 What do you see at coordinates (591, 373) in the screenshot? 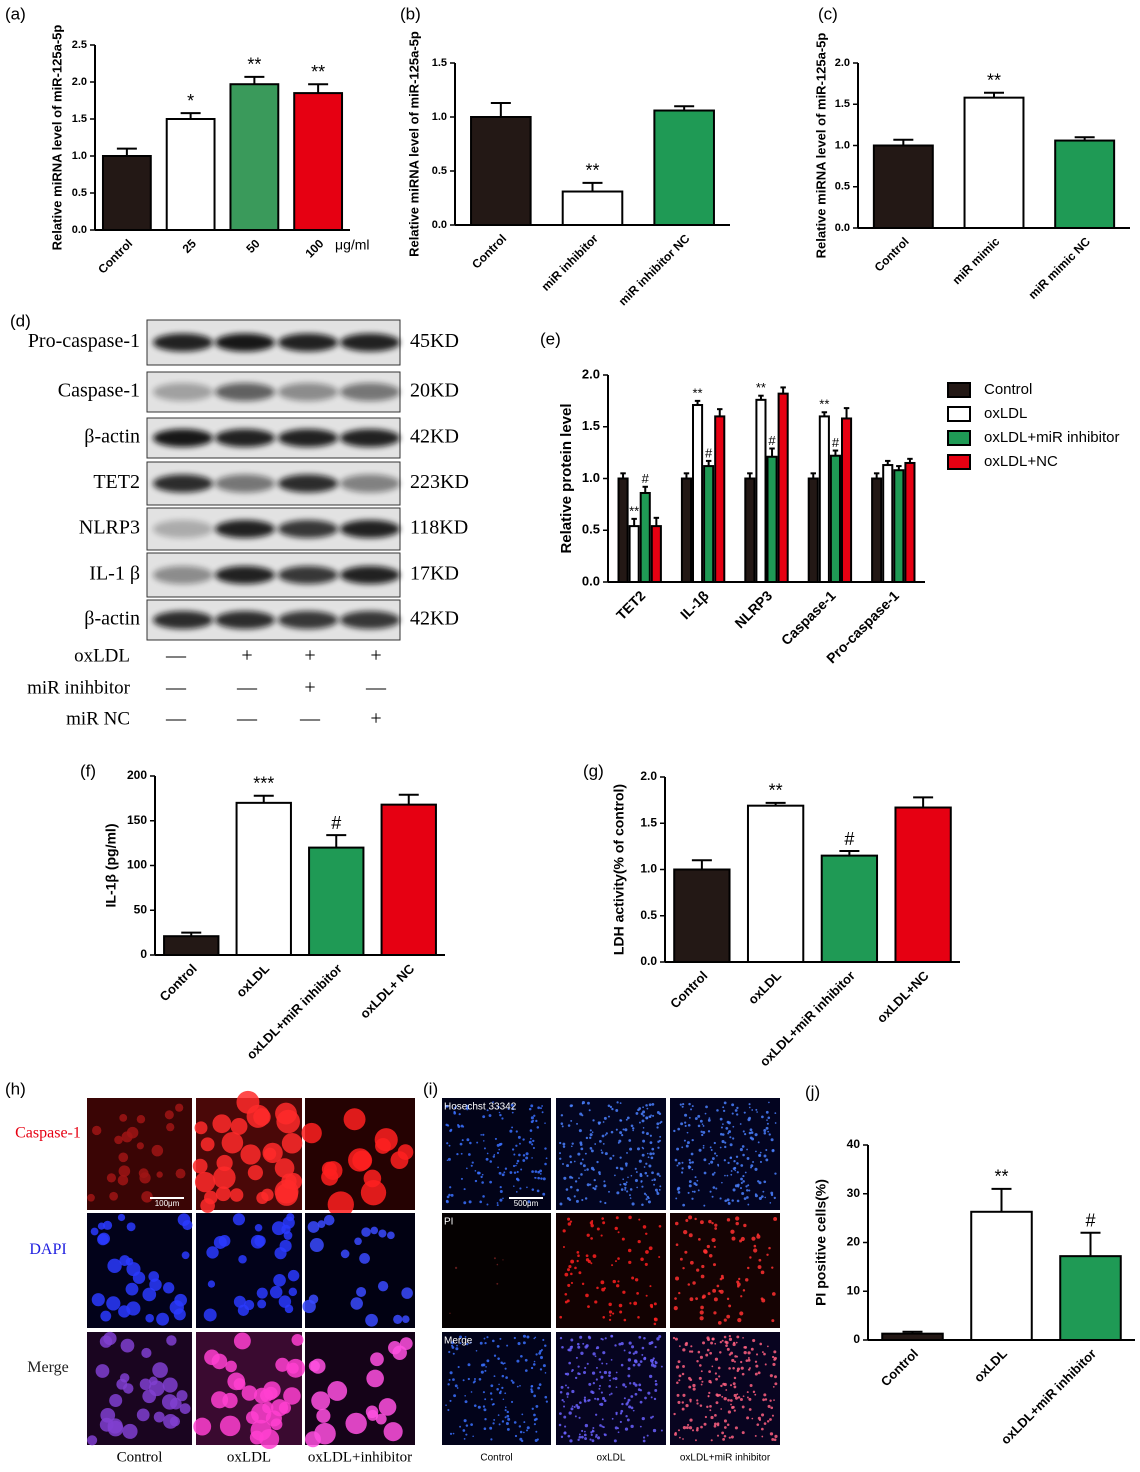
I see `y-tick-label: 2.0` at bounding box center [591, 373].